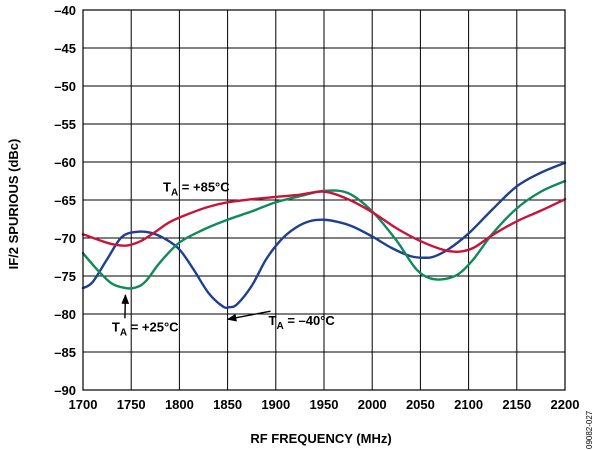  Describe the element at coordinates (179, 404) in the screenshot. I see `x-tick-label: 1800` at that location.